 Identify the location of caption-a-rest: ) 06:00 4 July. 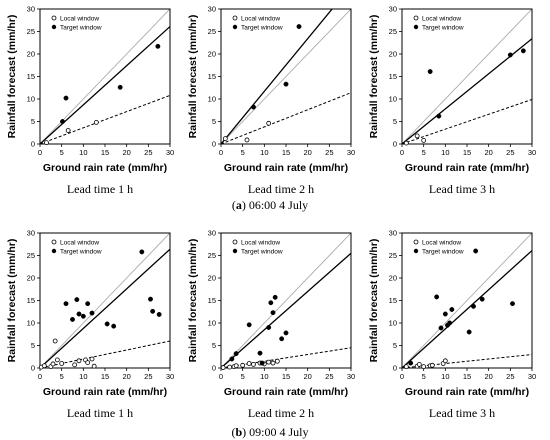
(275, 205).